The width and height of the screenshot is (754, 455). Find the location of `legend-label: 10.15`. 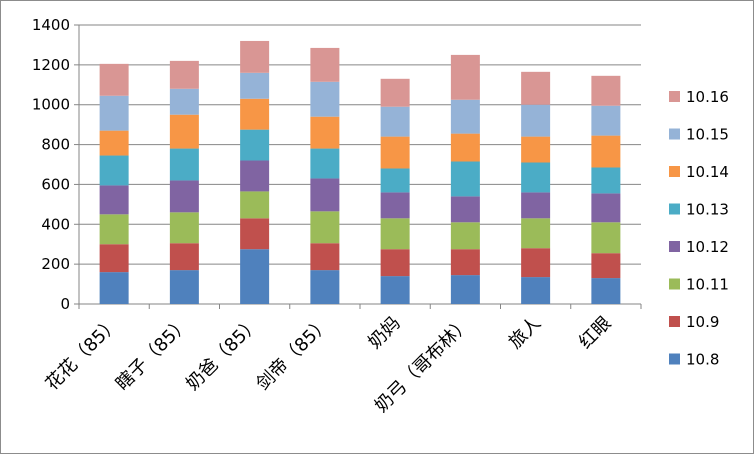

legend-label: 10.15 is located at coordinates (707, 135).